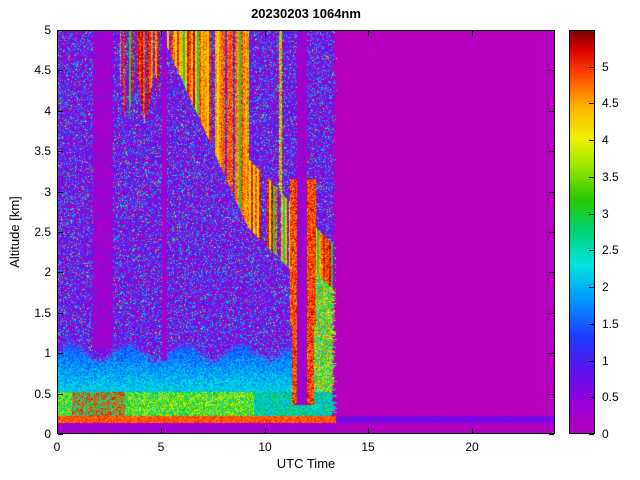  I want to click on colorbar-tick-label: 2, so click(605, 287).